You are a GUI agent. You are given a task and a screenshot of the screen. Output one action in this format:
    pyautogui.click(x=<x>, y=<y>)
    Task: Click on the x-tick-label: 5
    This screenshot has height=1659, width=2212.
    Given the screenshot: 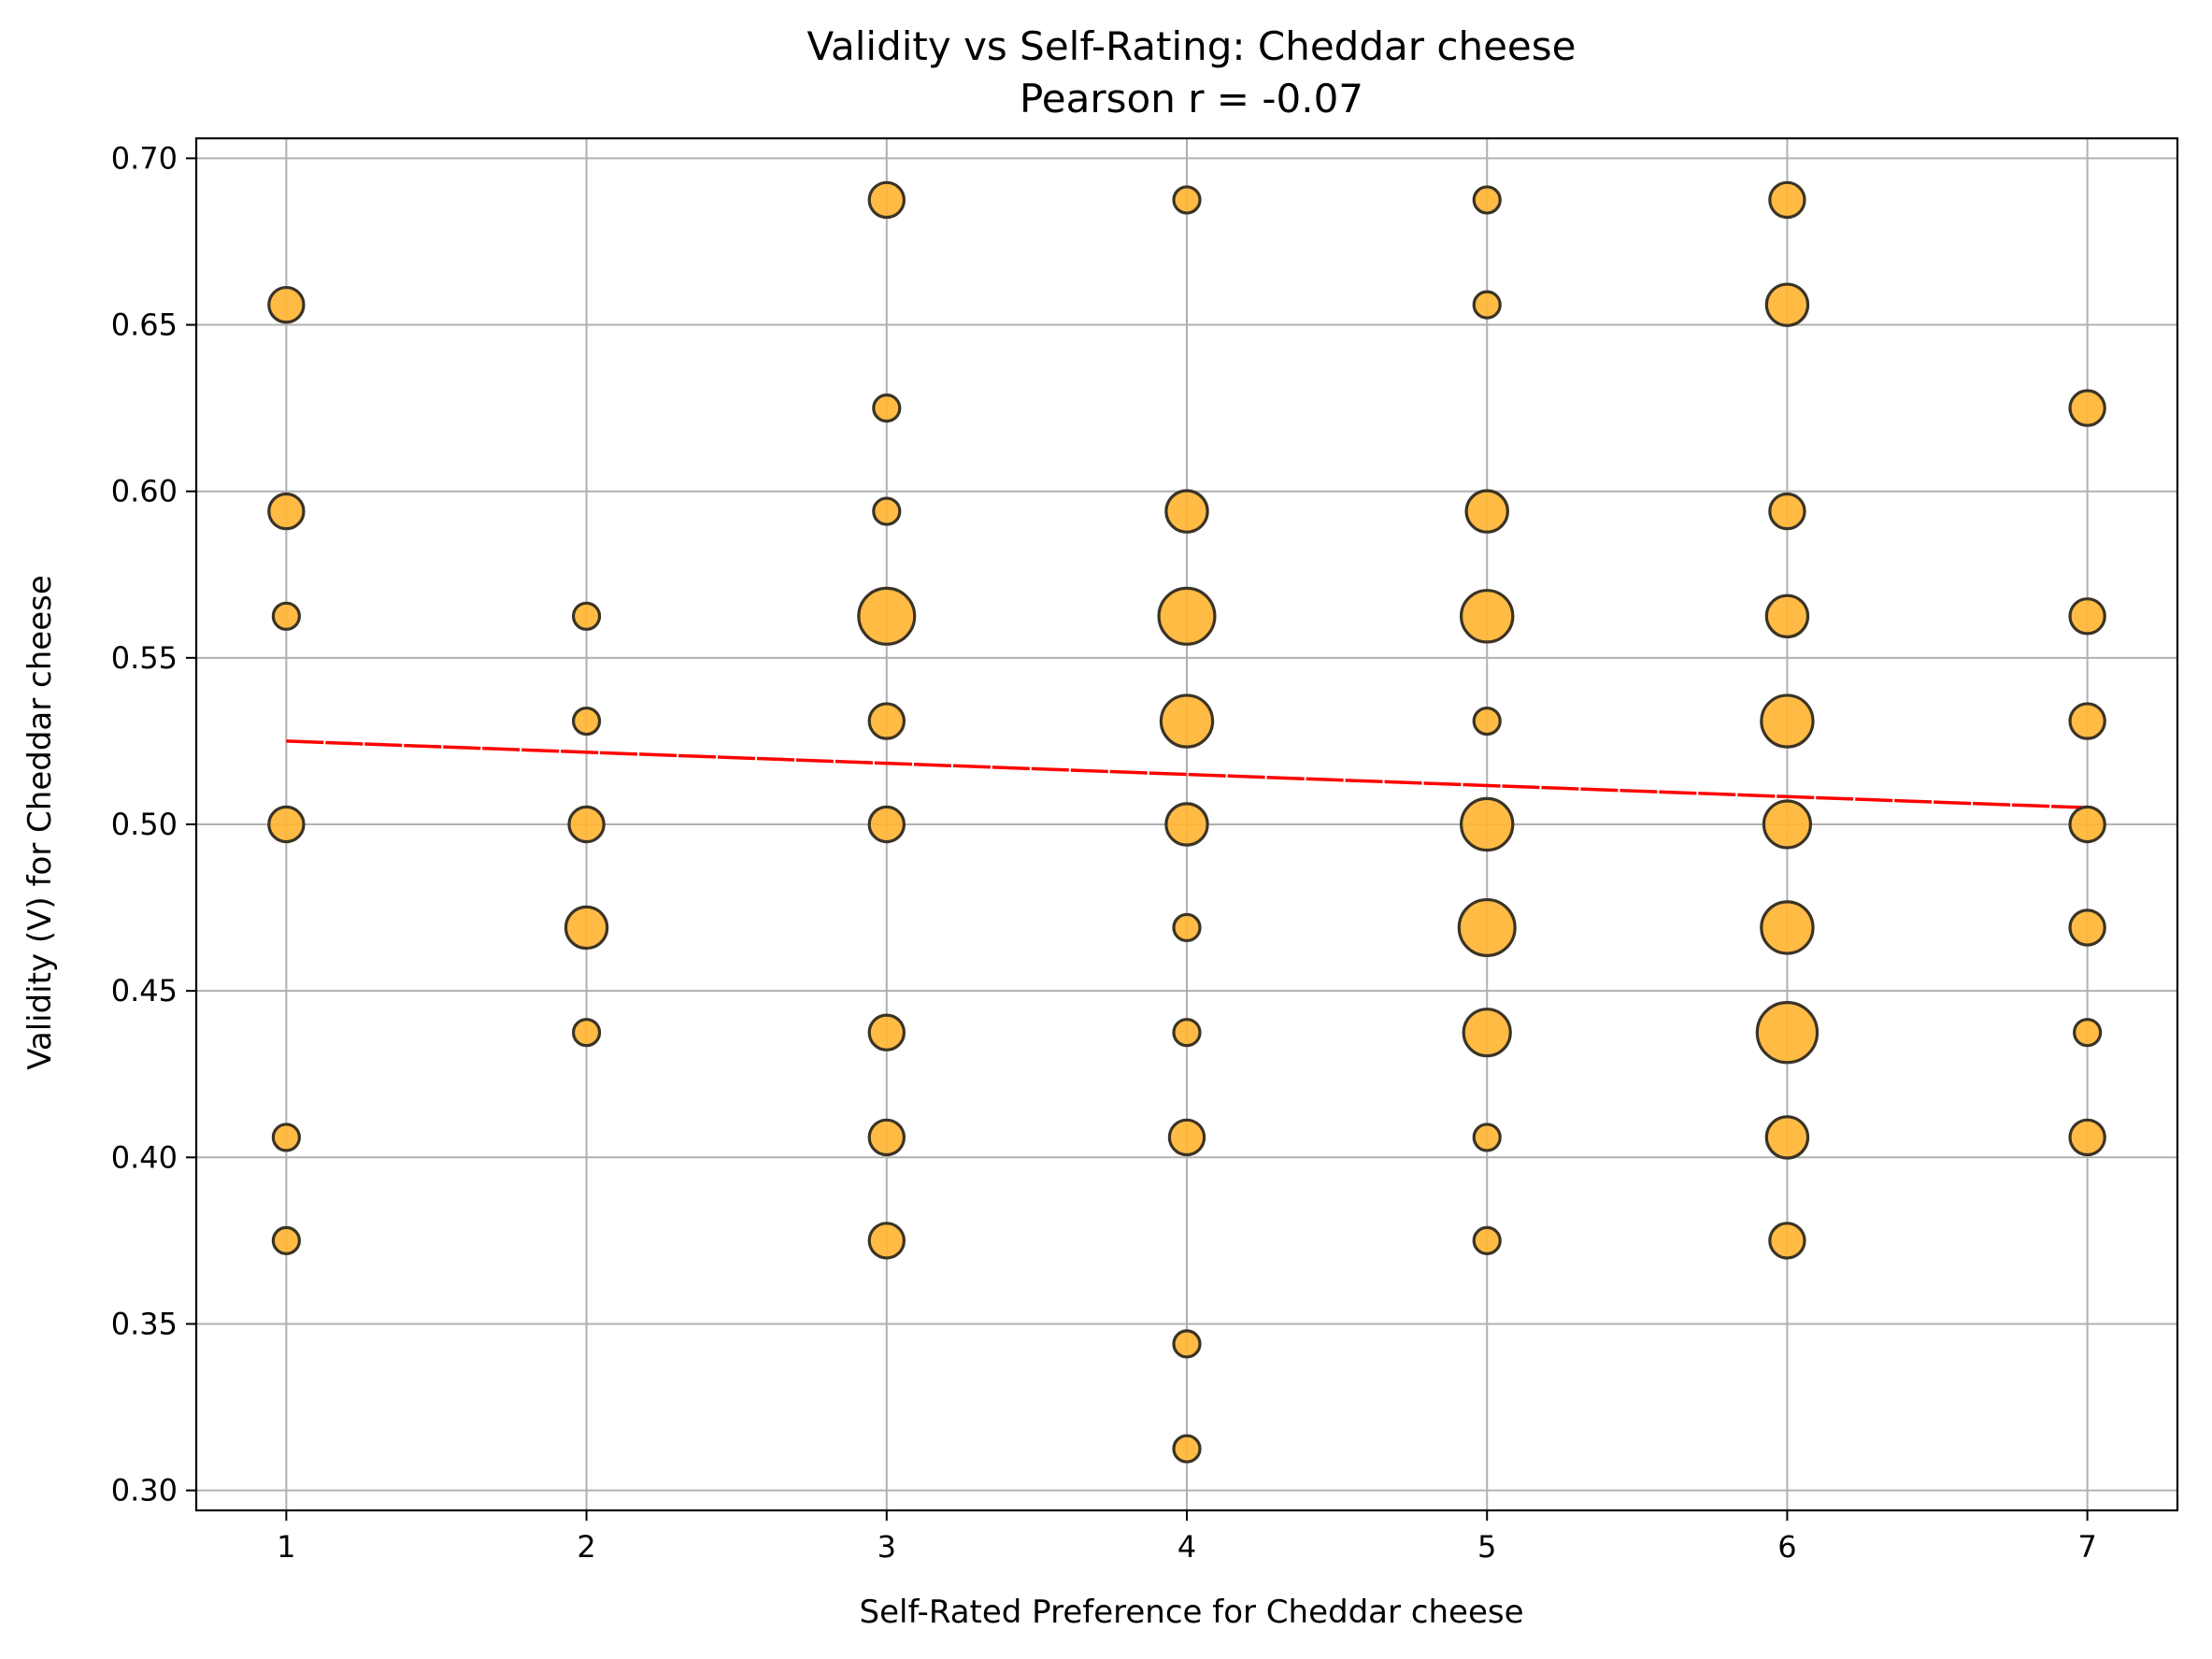 What is the action you would take?
    pyautogui.click(x=1486, y=1547)
    